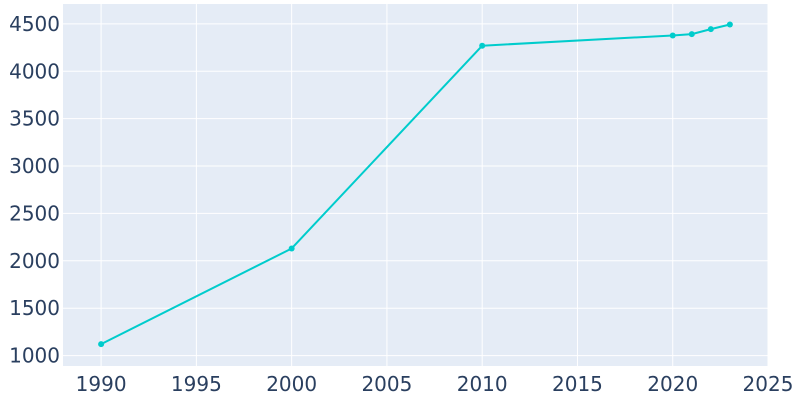 The image size is (800, 400). What do you see at coordinates (291, 384) in the screenshot?
I see `x-tick-label: 2000` at bounding box center [291, 384].